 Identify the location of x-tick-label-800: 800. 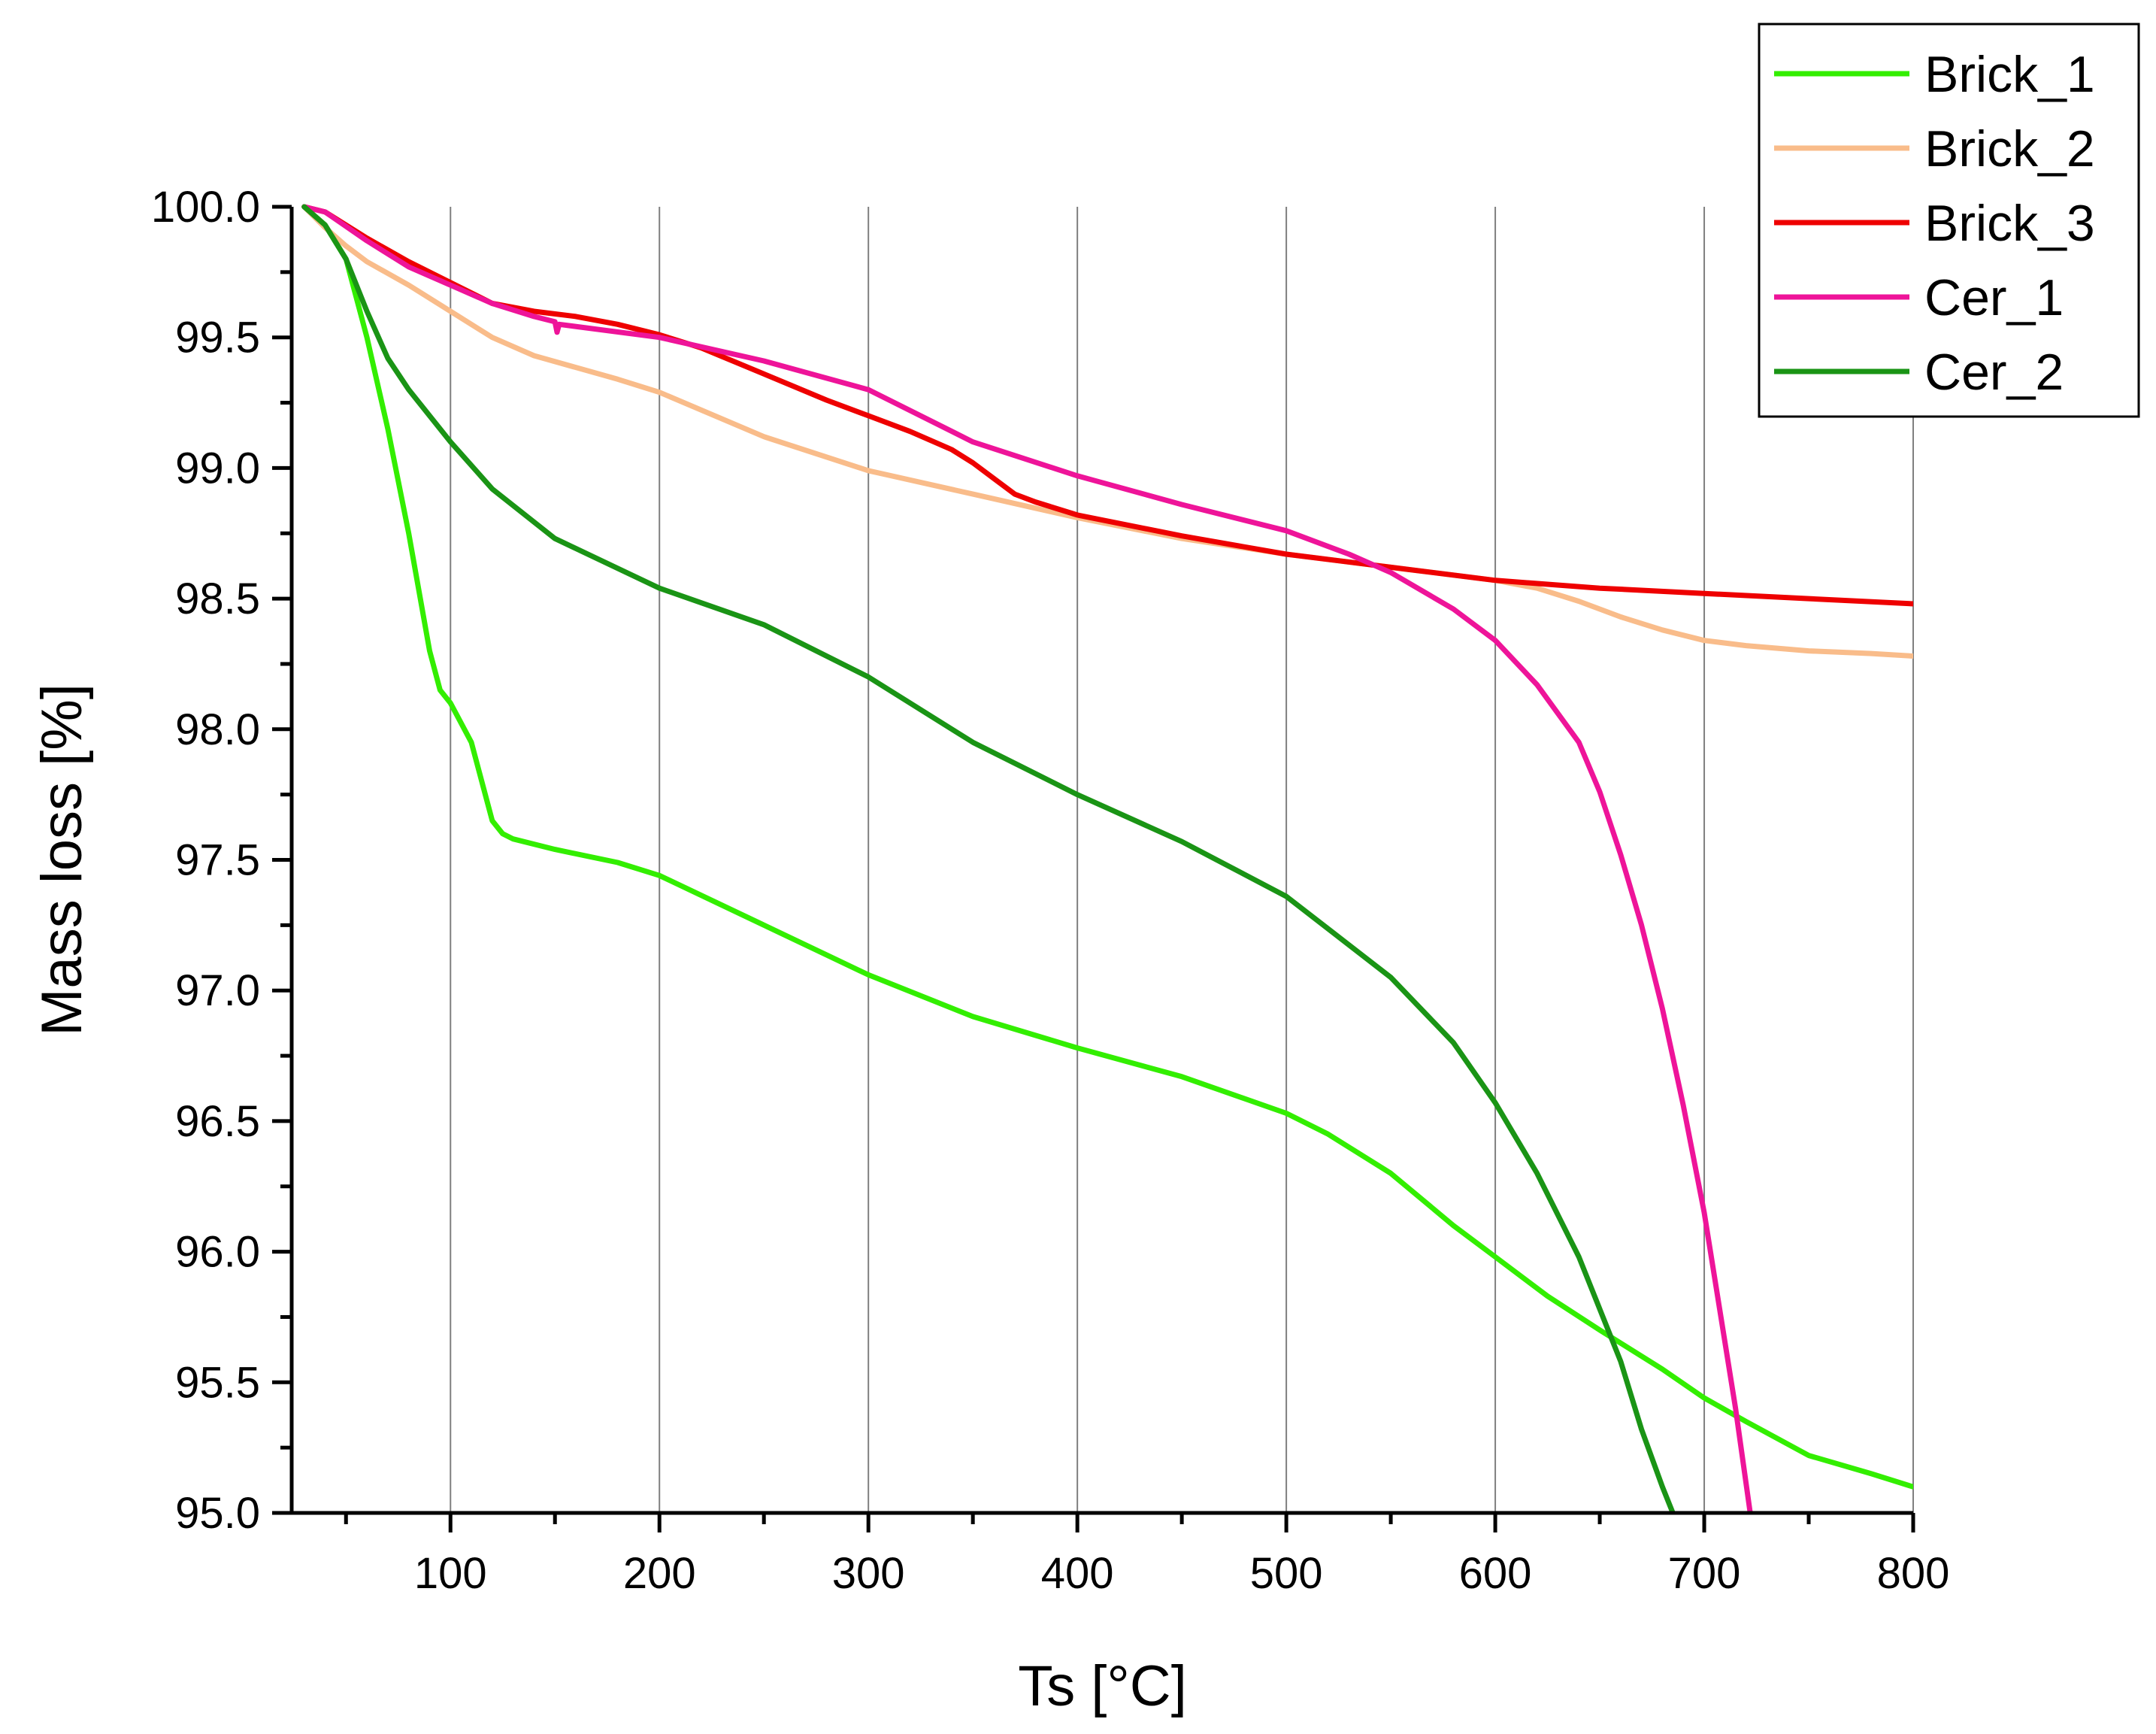
(1914, 1574).